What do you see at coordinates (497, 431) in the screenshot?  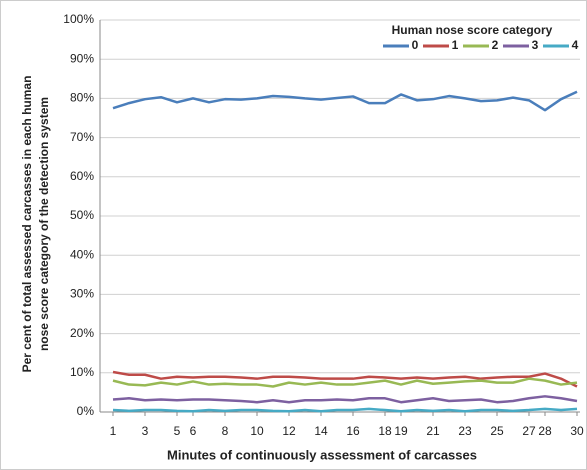 I see `x-tick-label: 25` at bounding box center [497, 431].